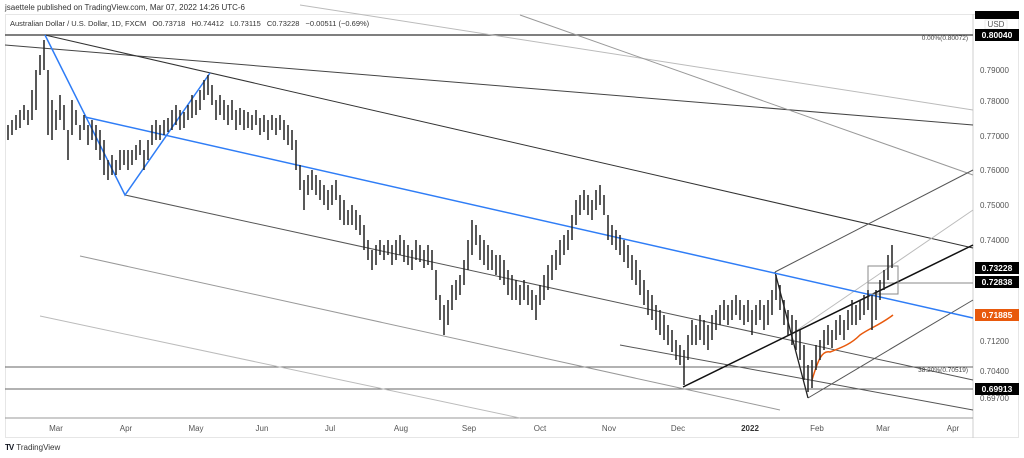 The image size is (1024, 458). Describe the element at coordinates (609, 428) in the screenshot. I see `time-tick: Nov` at that location.